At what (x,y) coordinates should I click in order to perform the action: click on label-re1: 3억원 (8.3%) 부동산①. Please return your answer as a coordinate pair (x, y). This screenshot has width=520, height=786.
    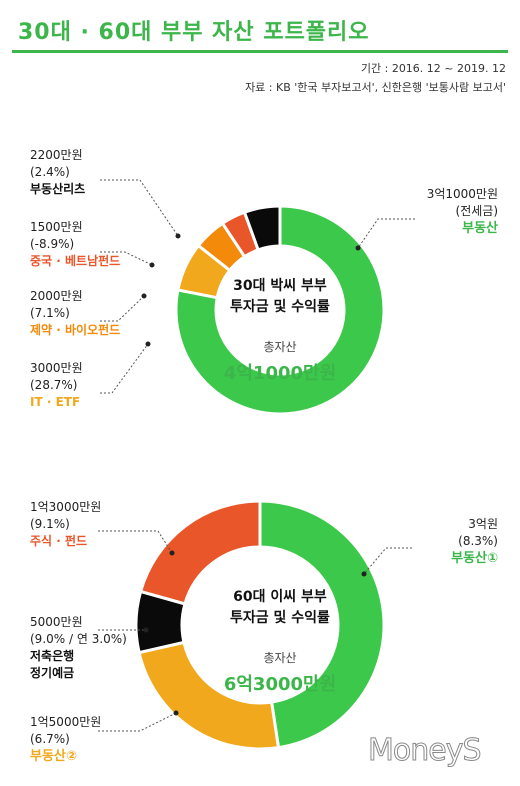
    Looking at the image, I should click on (474, 541).